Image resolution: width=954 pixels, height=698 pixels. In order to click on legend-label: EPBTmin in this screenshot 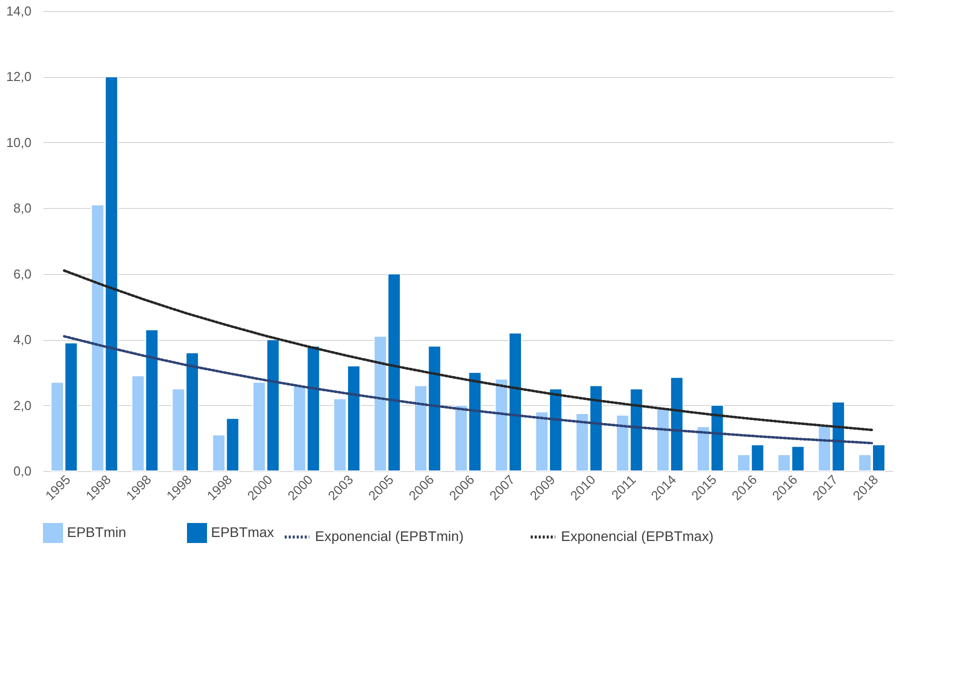, I will do `click(96, 532)`.